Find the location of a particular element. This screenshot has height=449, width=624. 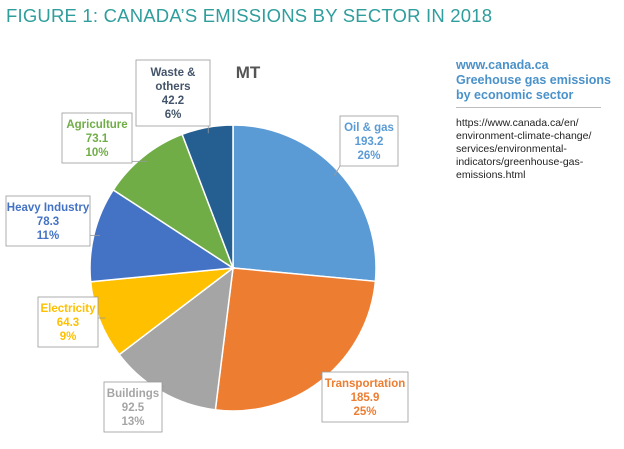

slice-percent: 13% is located at coordinates (132, 422).